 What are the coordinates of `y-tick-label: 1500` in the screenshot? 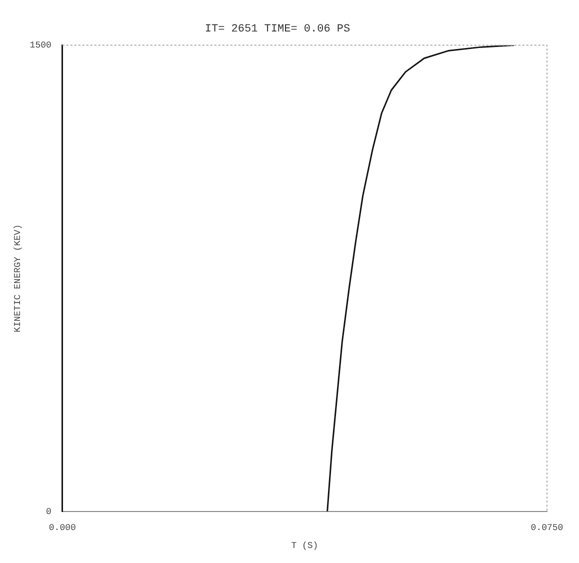 It's located at (41, 45).